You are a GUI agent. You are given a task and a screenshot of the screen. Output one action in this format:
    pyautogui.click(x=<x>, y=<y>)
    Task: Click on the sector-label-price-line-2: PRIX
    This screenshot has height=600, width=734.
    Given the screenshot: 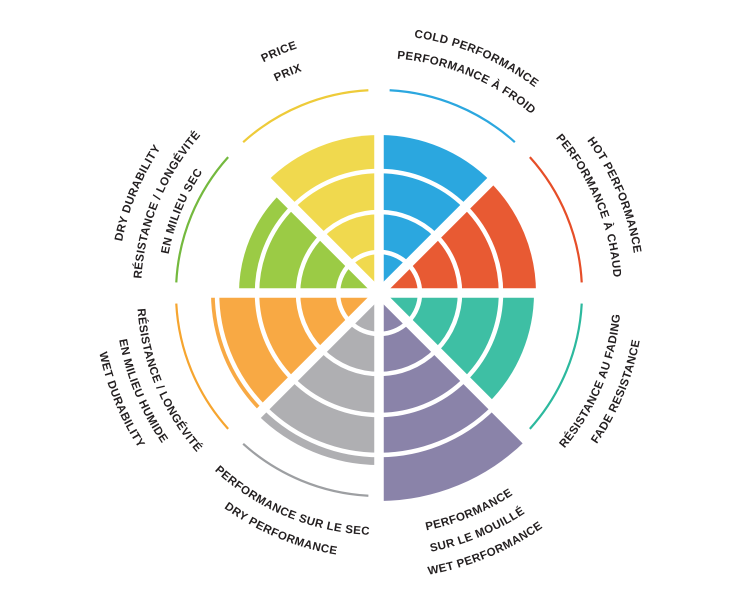 What is the action you would take?
    pyautogui.click(x=287, y=73)
    